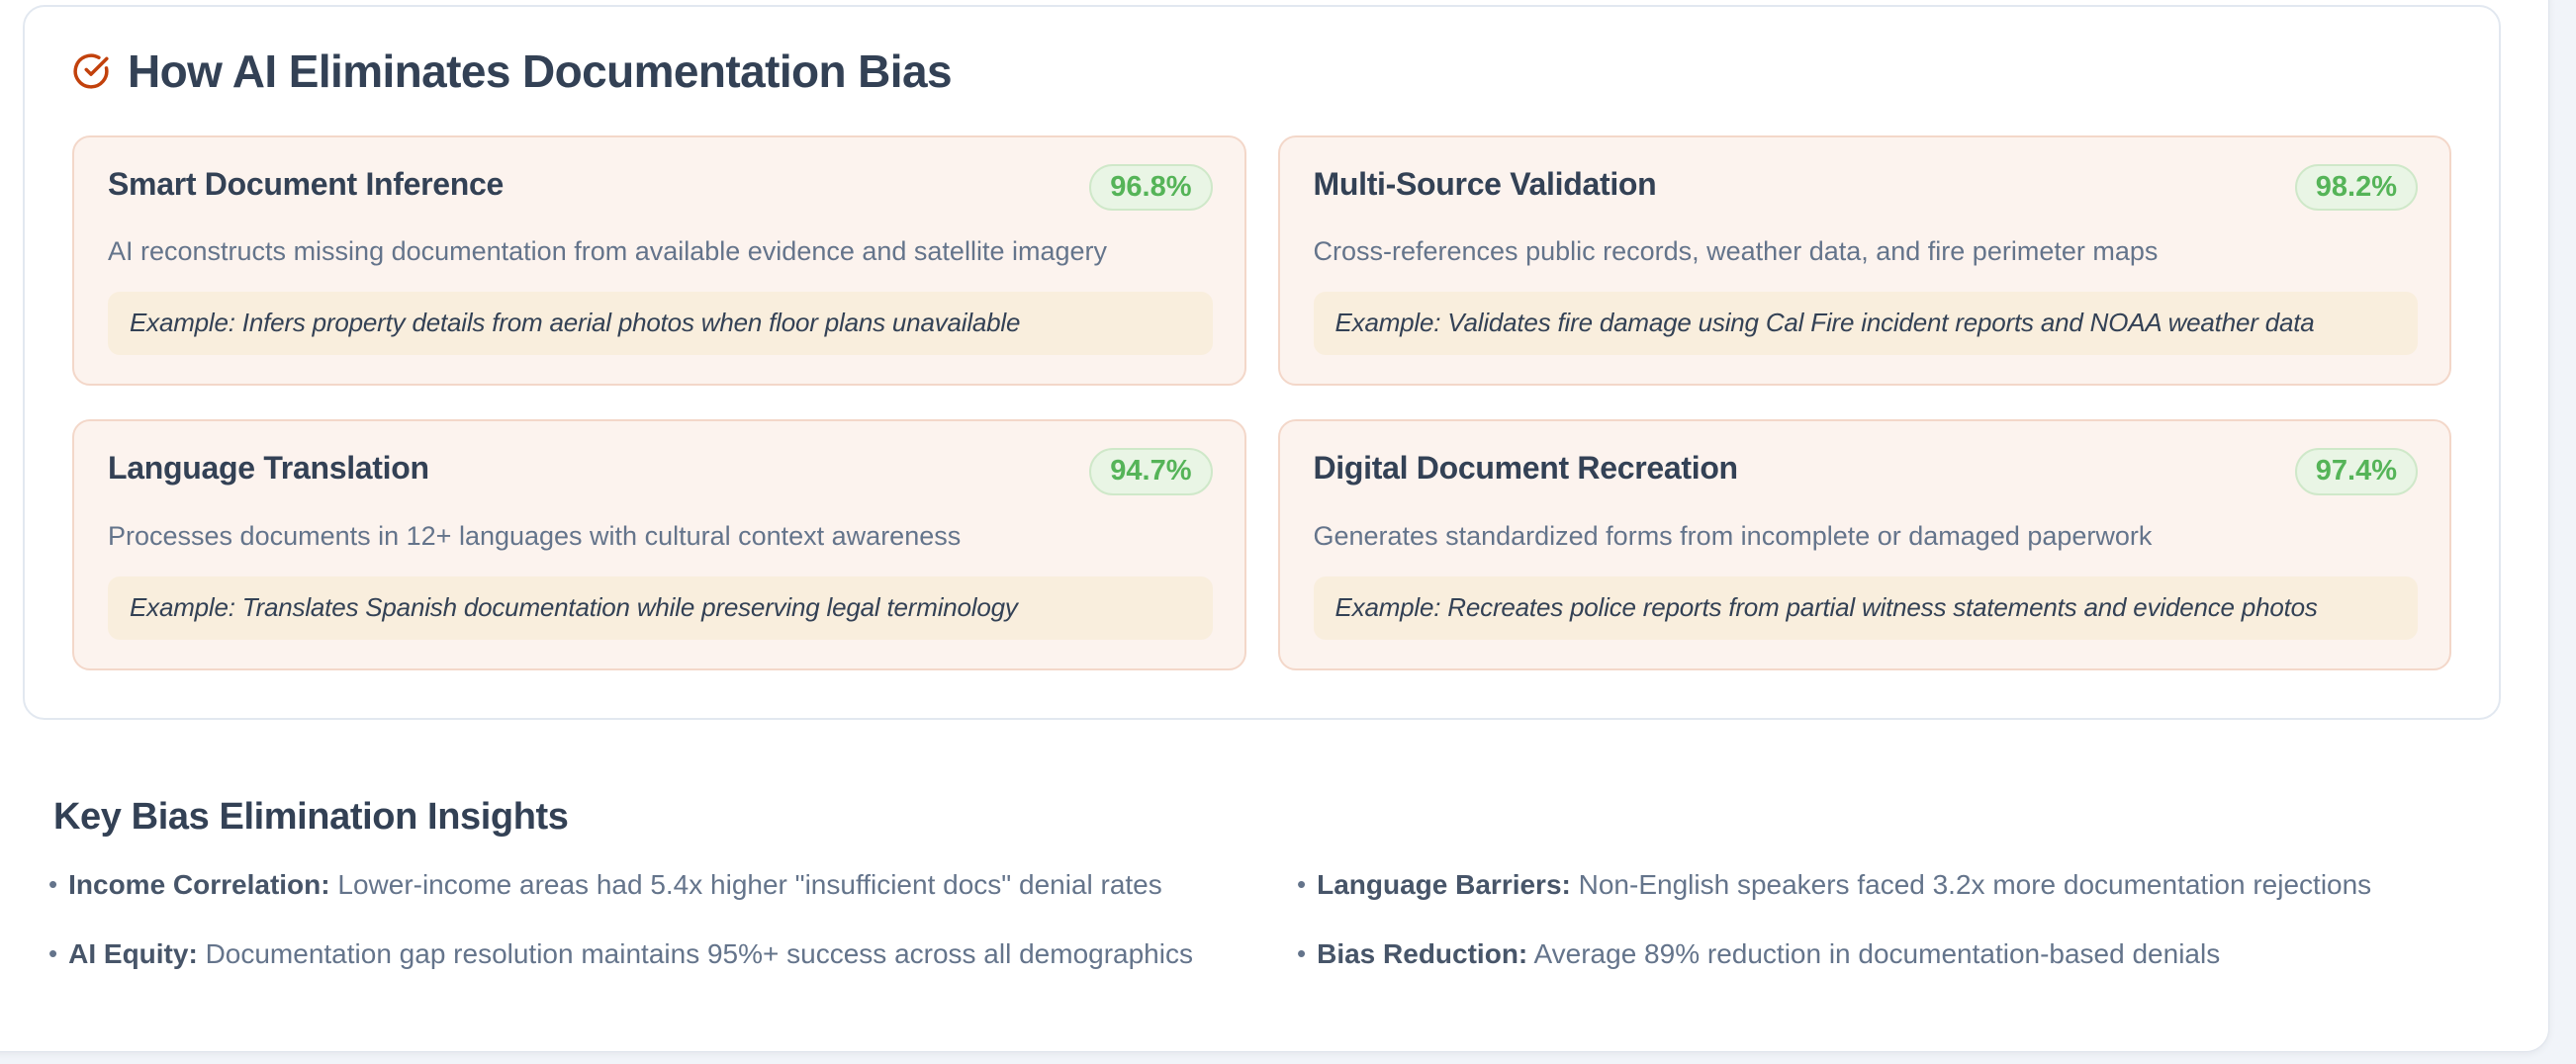 This screenshot has width=2576, height=1064. Describe the element at coordinates (660, 188) in the screenshot. I see `card-header: Smart Document Inference 96.8%` at that location.